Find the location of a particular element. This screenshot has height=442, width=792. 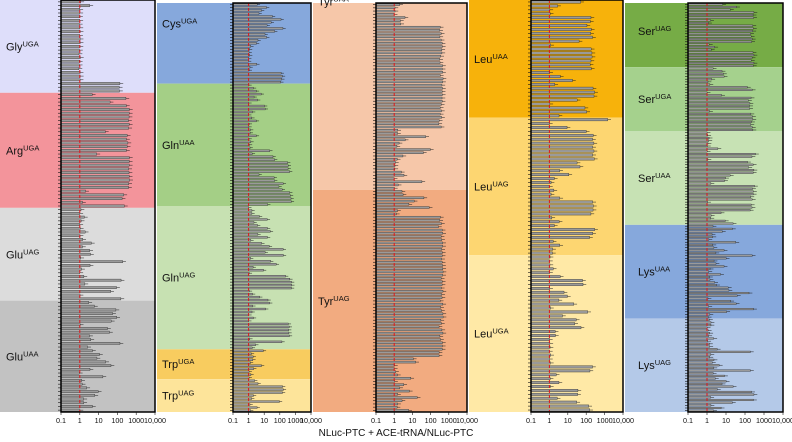

x-tick-label: 100 is located at coordinates (280, 420).